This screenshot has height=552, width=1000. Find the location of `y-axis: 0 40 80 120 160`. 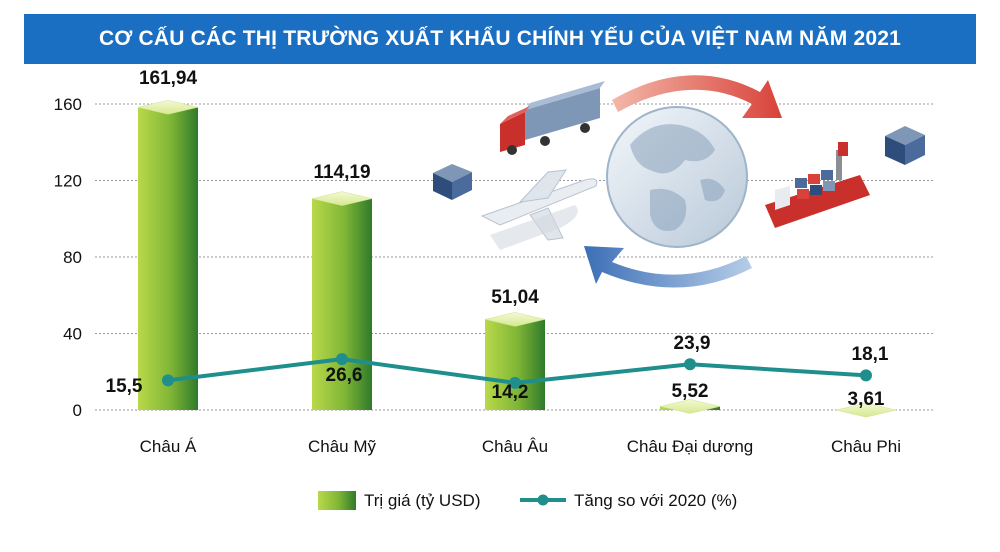

y-axis: 0 40 80 120 160 is located at coordinates (68, 257).